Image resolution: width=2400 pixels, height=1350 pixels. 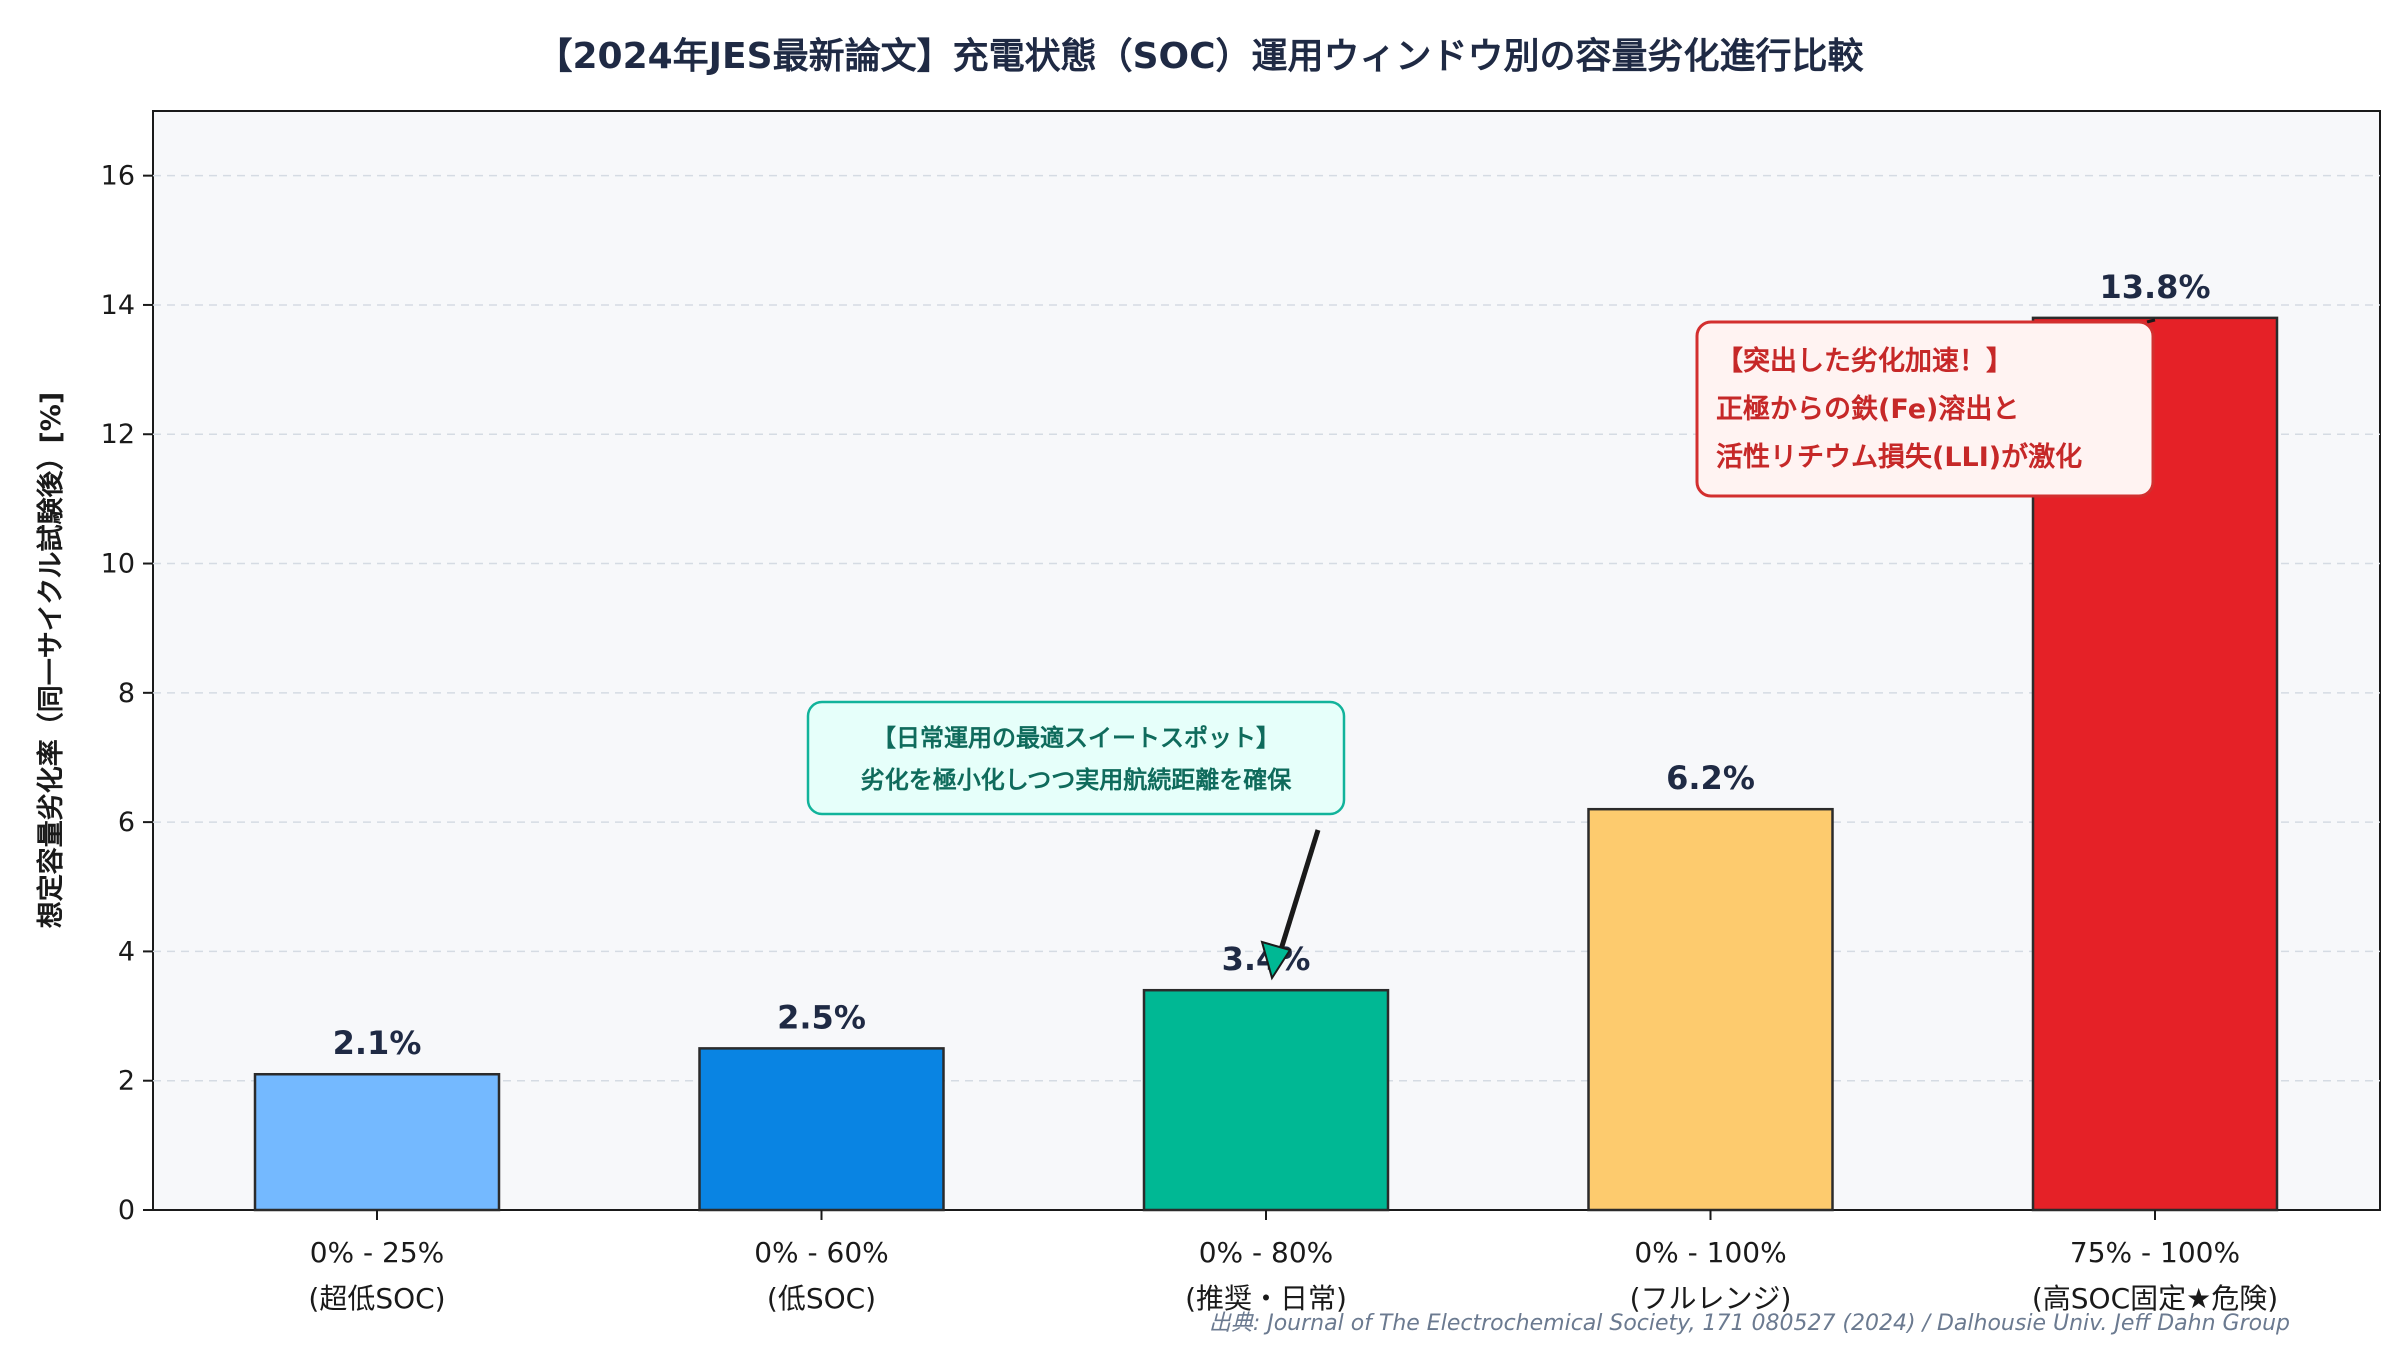 What do you see at coordinates (821, 1017) in the screenshot?
I see `data-label: 2.5%` at bounding box center [821, 1017].